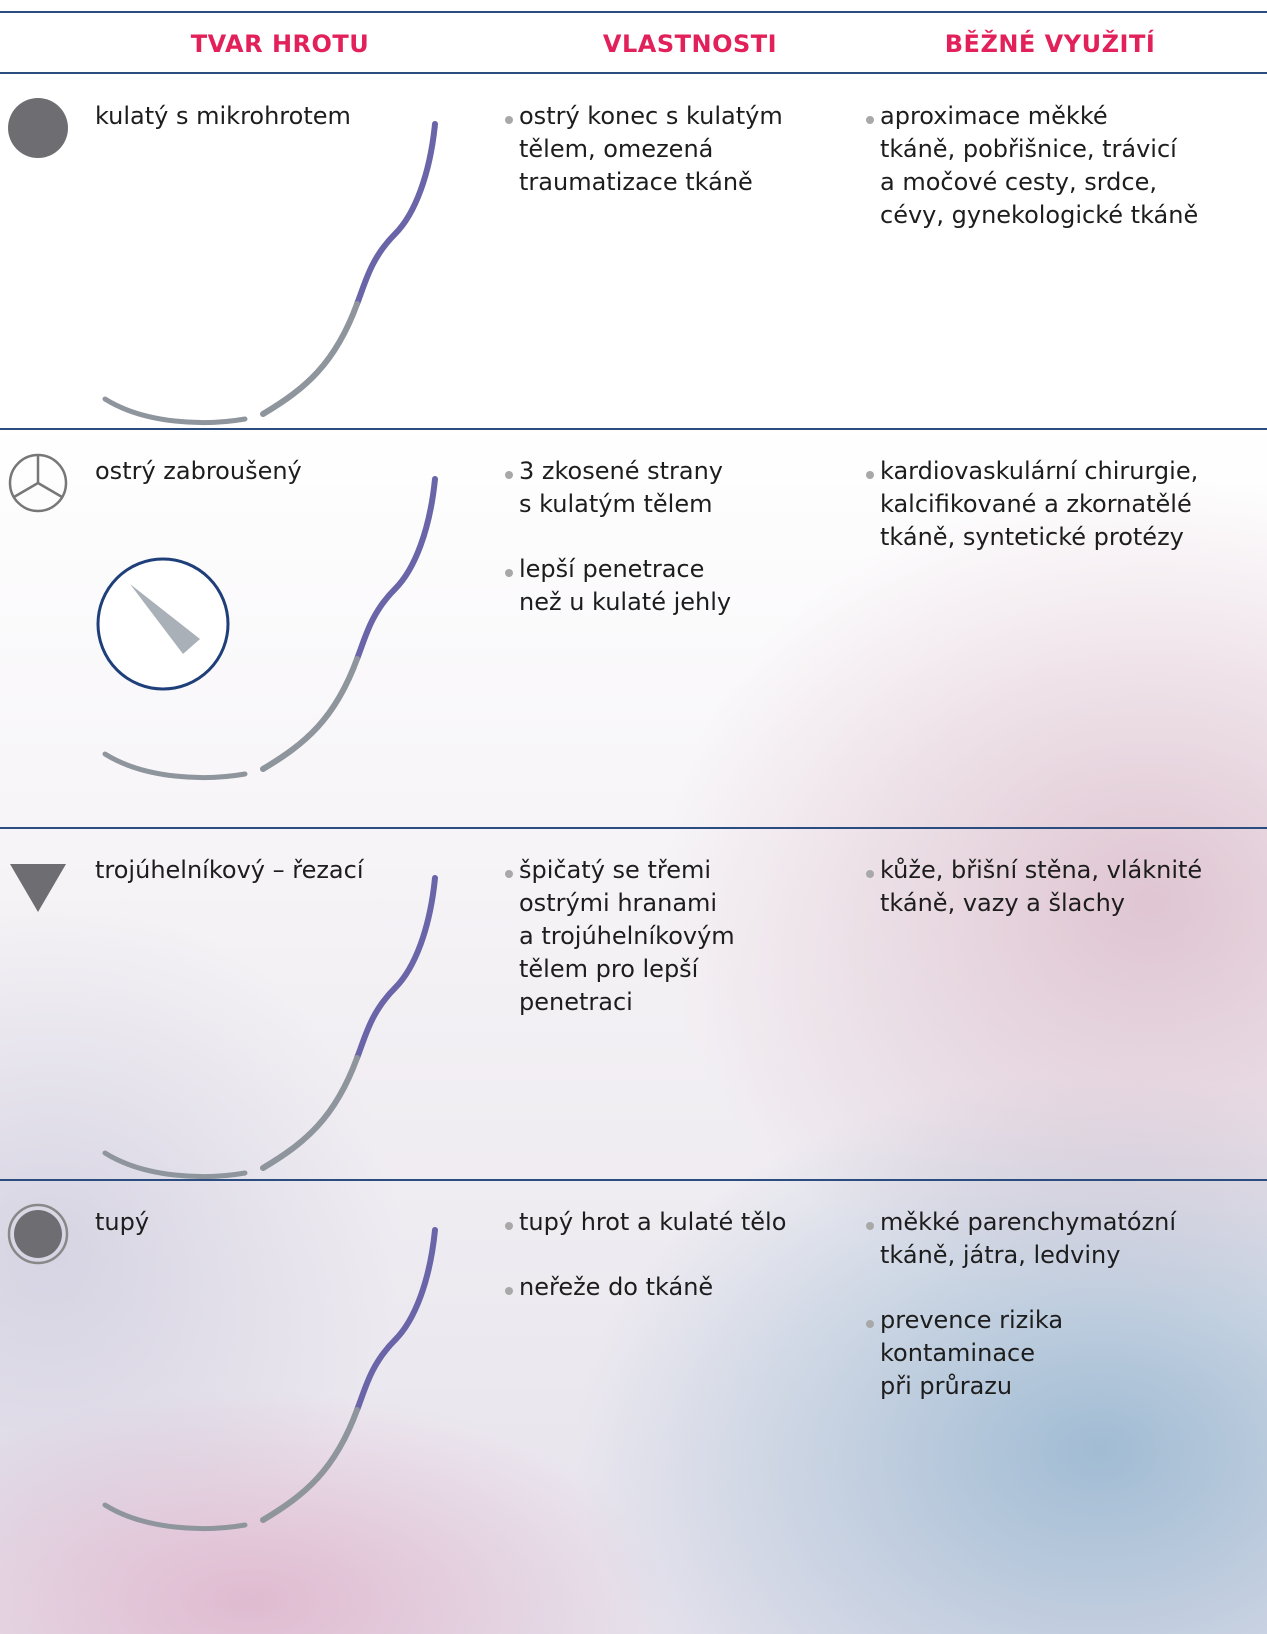 The width and height of the screenshot is (1267, 1634). I want to click on list-item: neřeže do tkáně, so click(665, 1287).